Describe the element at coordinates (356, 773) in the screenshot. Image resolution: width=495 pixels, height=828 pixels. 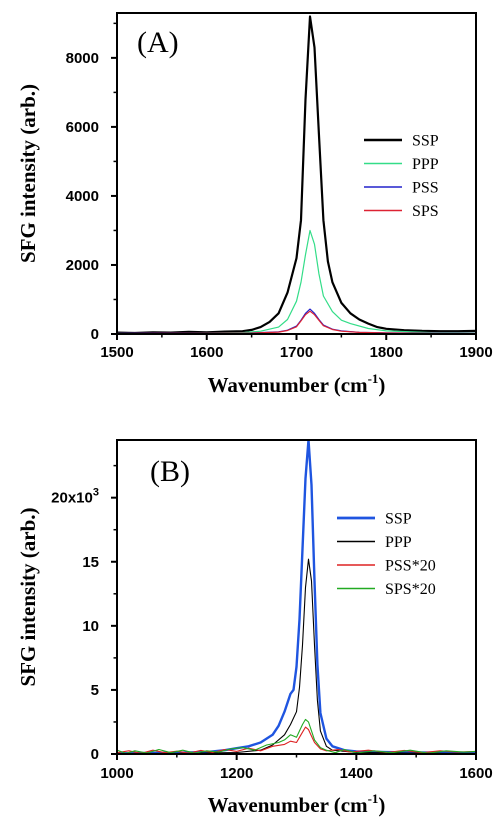
I see `x-tick-label: 1400` at that location.